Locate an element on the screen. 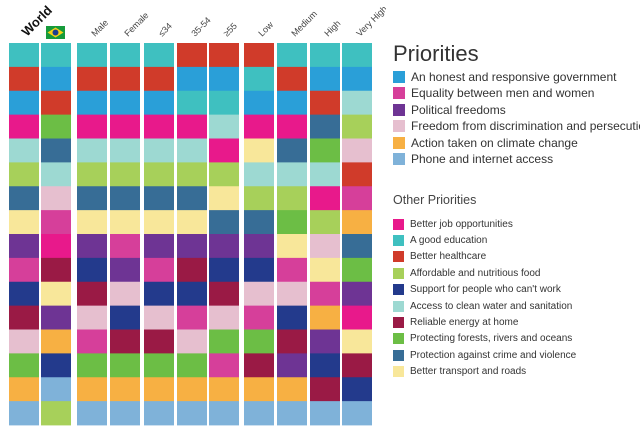 The width and height of the screenshot is (640, 433). priority-legend-item: Phone and internet access is located at coordinates (473, 159).